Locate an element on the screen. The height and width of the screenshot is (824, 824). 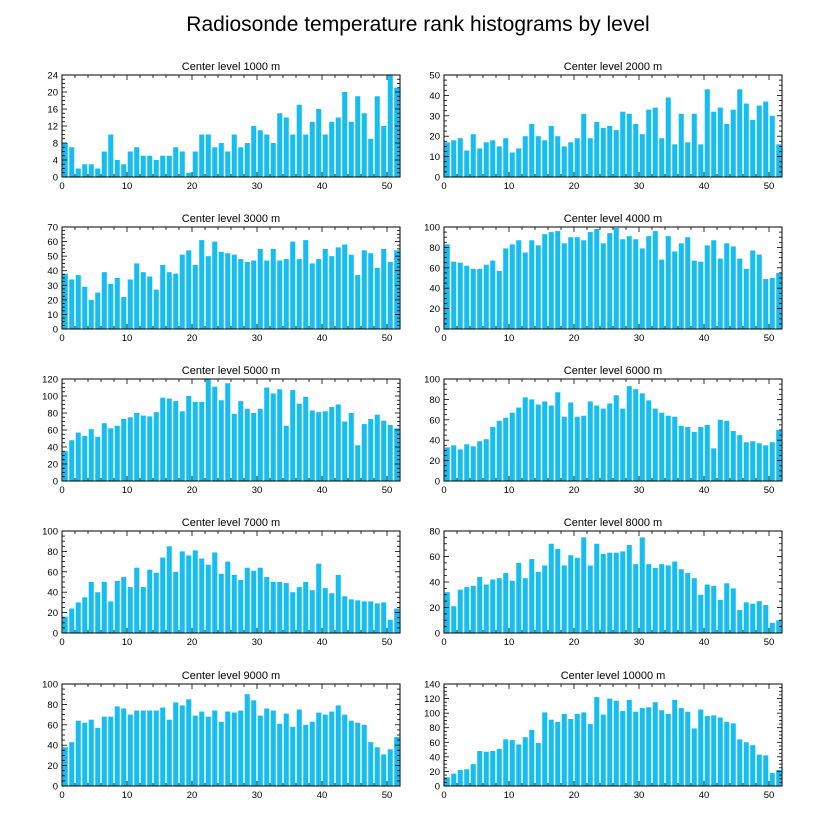
x-tick-label: 10 is located at coordinates (127, 795).